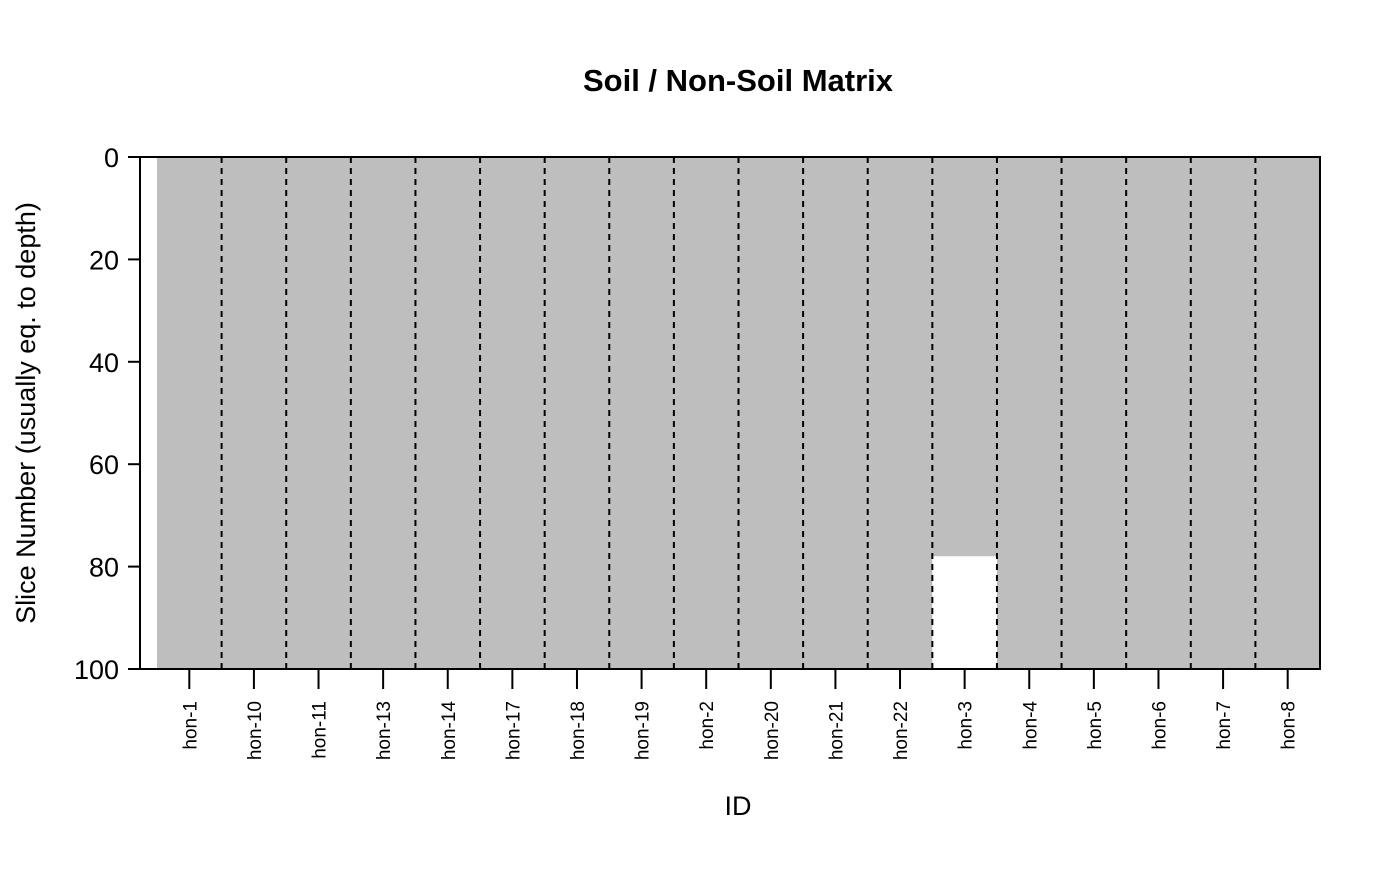  Describe the element at coordinates (104, 465) in the screenshot. I see `y-tick-label: 60` at that location.